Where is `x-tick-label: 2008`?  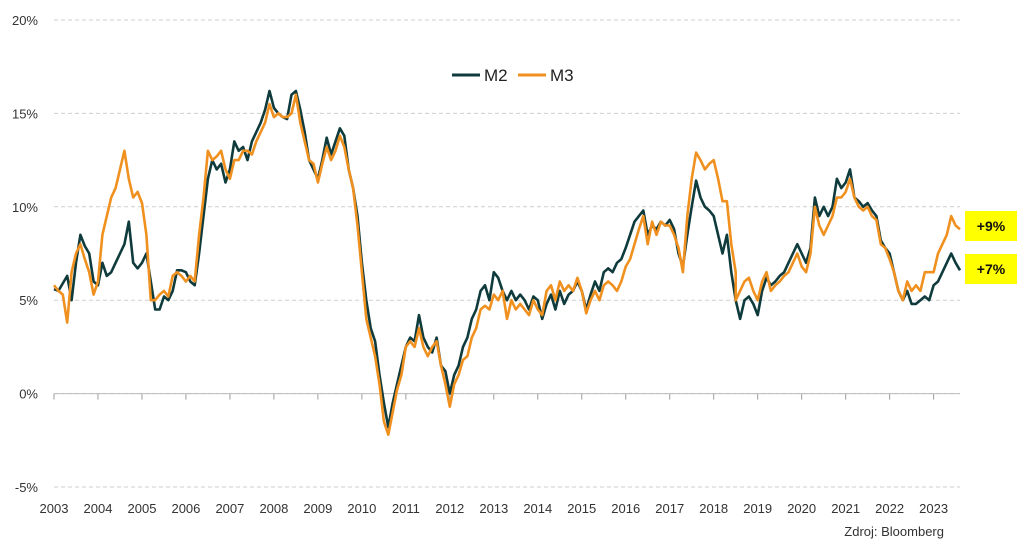 x-tick-label: 2008 is located at coordinates (273, 508).